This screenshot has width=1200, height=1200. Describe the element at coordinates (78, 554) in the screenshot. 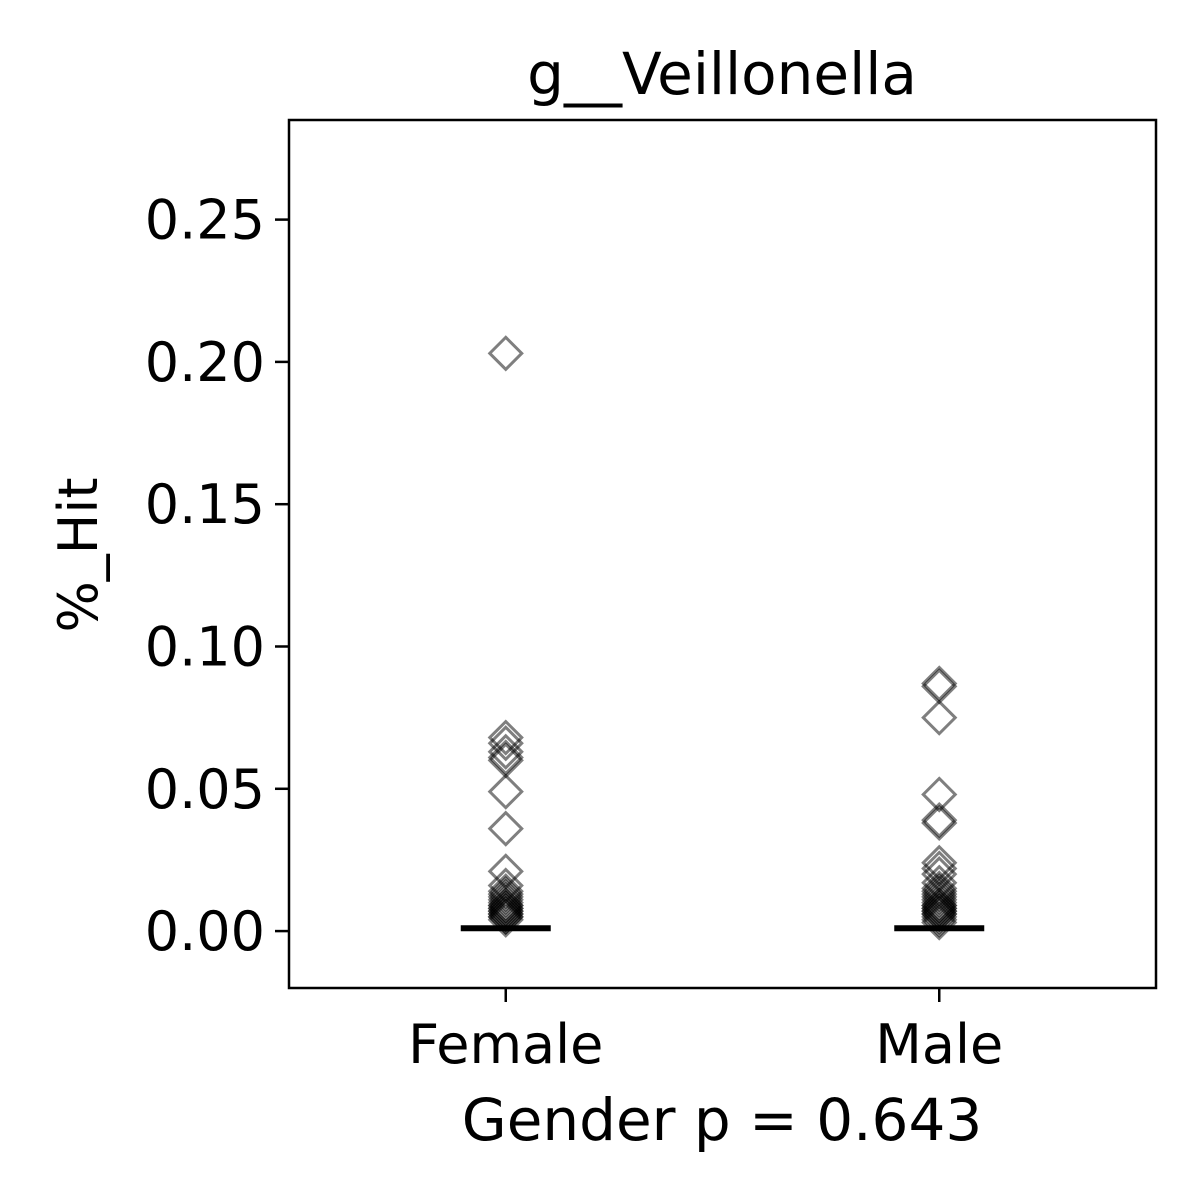

I see `y-axis-label: %_Hit` at that location.